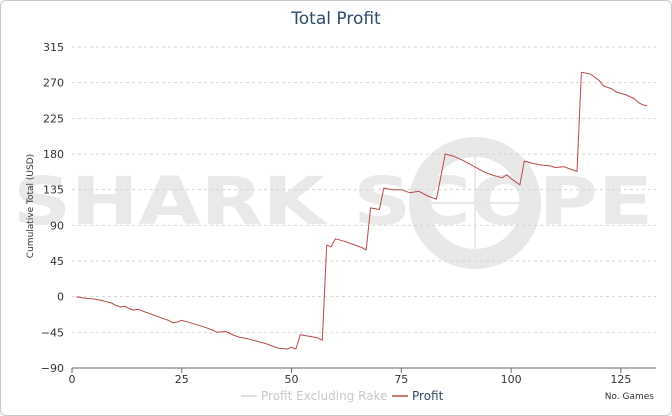  What do you see at coordinates (31, 206) in the screenshot?
I see `y-axis-label: Cumulative Total (USD)` at bounding box center [31, 206].